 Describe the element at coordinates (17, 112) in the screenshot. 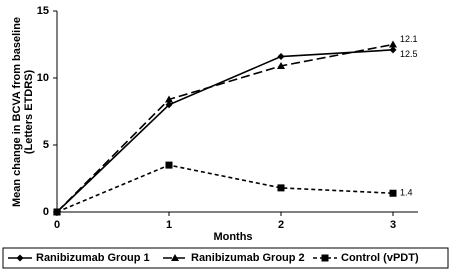

I see `y-axis-title-line: Mean change in BCVA from baseline` at that location.